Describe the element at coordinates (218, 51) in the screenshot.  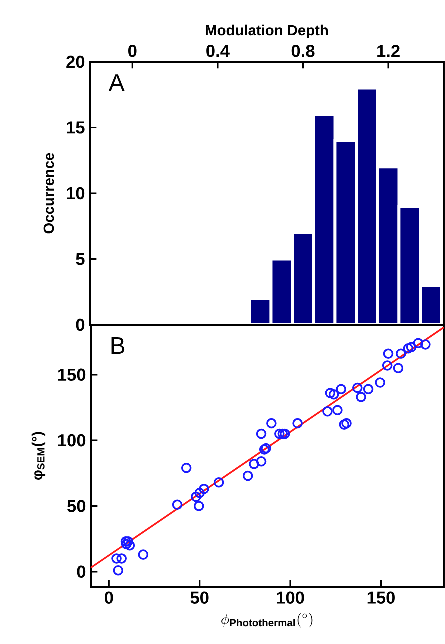
I see `x-tick-label: 0.4` at that location.